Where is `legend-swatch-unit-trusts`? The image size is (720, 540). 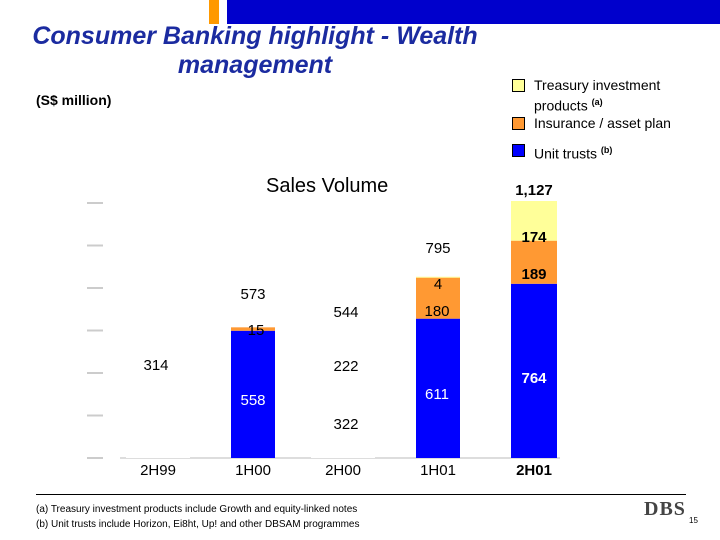 legend-swatch-unit-trusts is located at coordinates (518, 150).